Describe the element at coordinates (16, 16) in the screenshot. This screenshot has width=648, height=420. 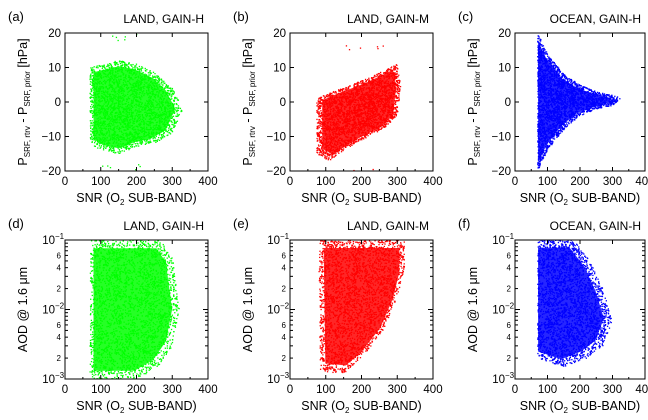
I see `panel-letter: (a)` at that location.